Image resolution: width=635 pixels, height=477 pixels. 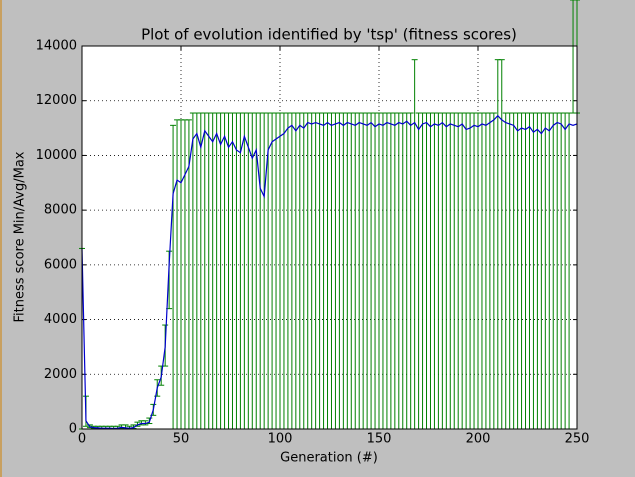 I want to click on y-tick-label: 10000, so click(x=56, y=155).